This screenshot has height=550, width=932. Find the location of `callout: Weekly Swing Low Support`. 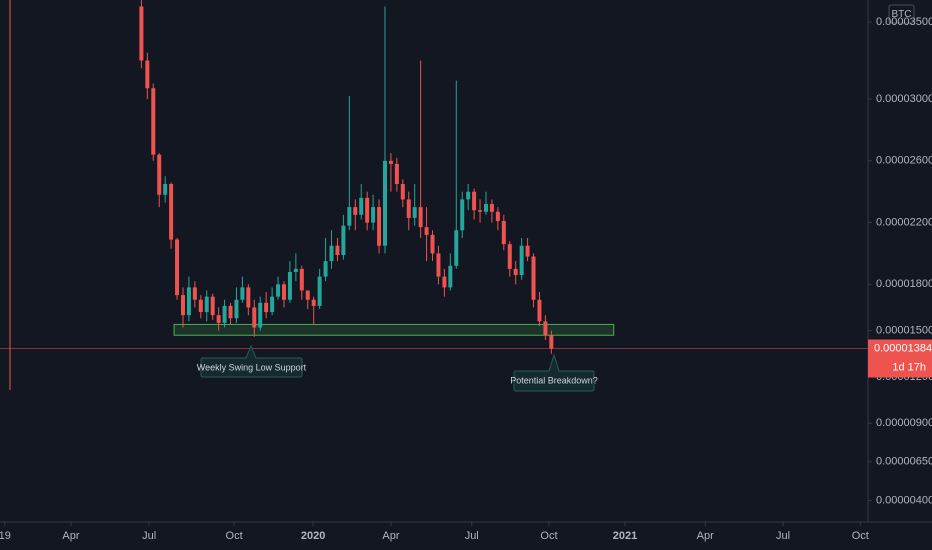

callout: Weekly Swing Low Support is located at coordinates (252, 361).